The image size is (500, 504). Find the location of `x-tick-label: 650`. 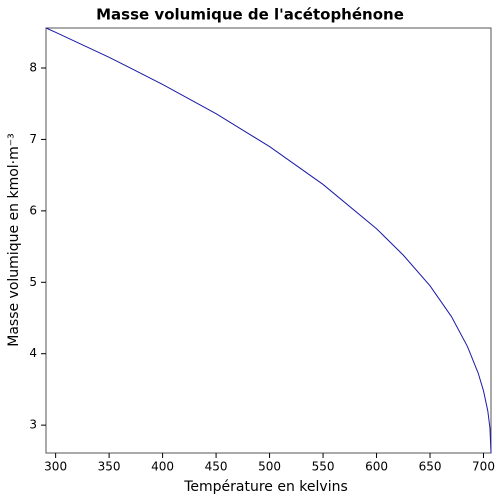

x-tick-label: 650 is located at coordinates (430, 467).